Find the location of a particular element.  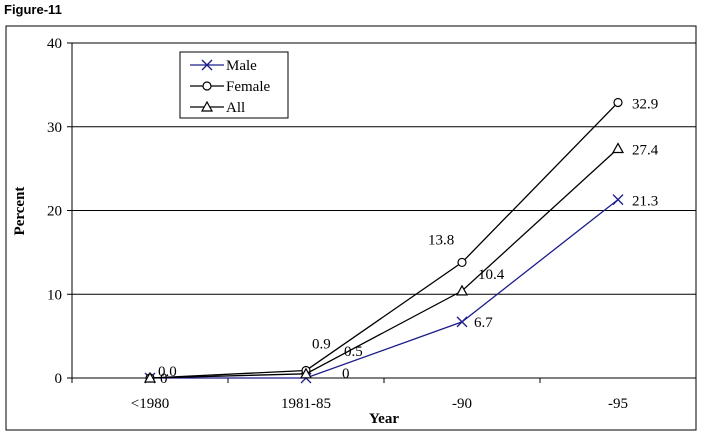

legend: Male Female All is located at coordinates (234, 85).